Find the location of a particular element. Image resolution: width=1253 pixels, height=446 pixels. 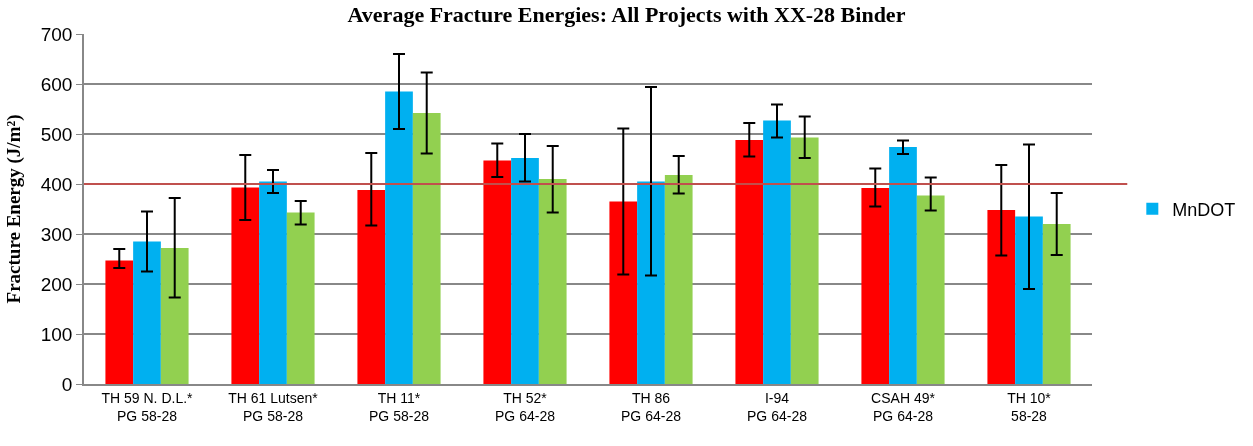

y-tick-label: 200 is located at coordinates (56, 284).